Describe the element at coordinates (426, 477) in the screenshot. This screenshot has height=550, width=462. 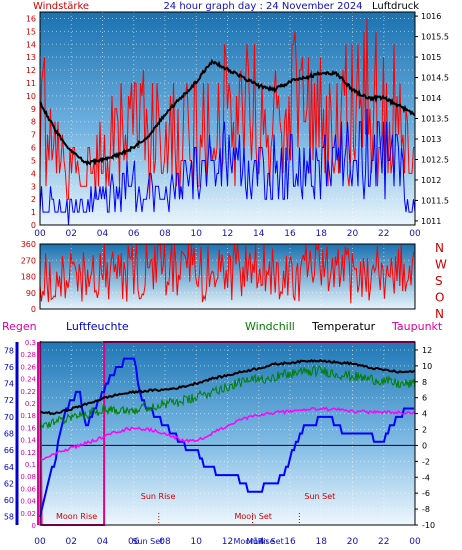
I see `temp-tick-label: -4` at that location.